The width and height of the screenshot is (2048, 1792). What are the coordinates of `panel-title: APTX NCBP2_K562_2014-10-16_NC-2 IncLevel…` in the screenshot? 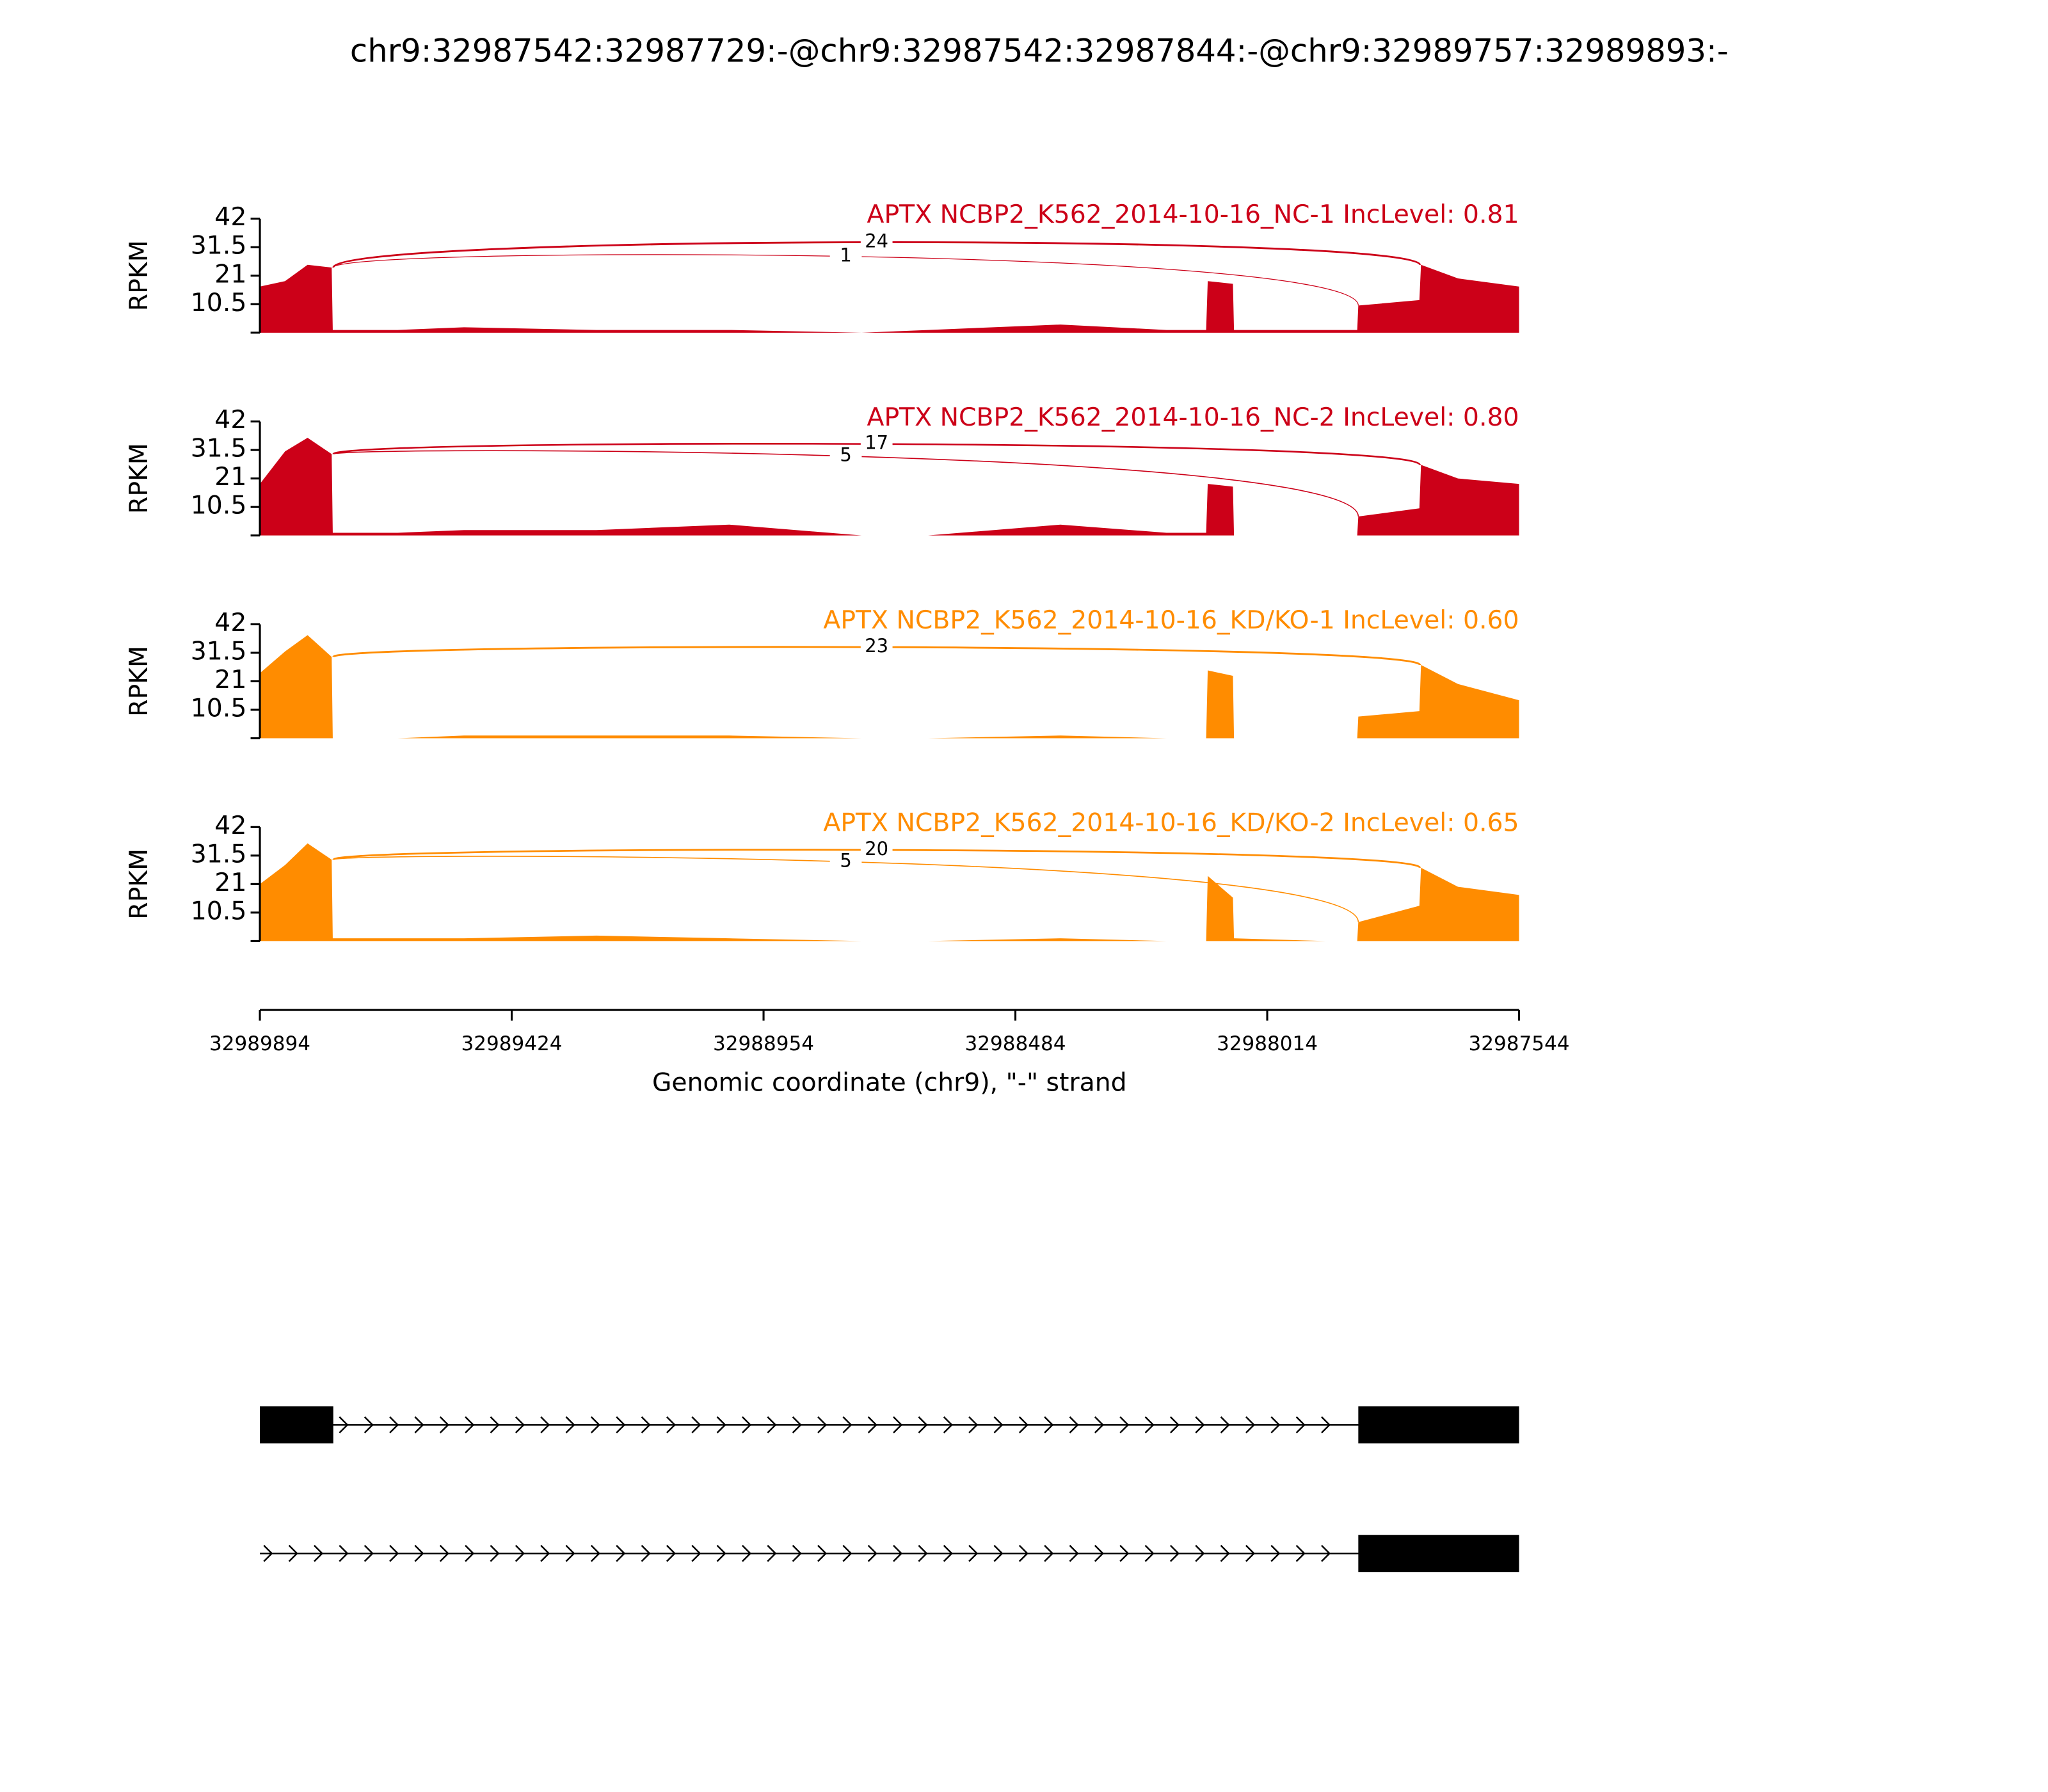 It's located at (1193, 417).